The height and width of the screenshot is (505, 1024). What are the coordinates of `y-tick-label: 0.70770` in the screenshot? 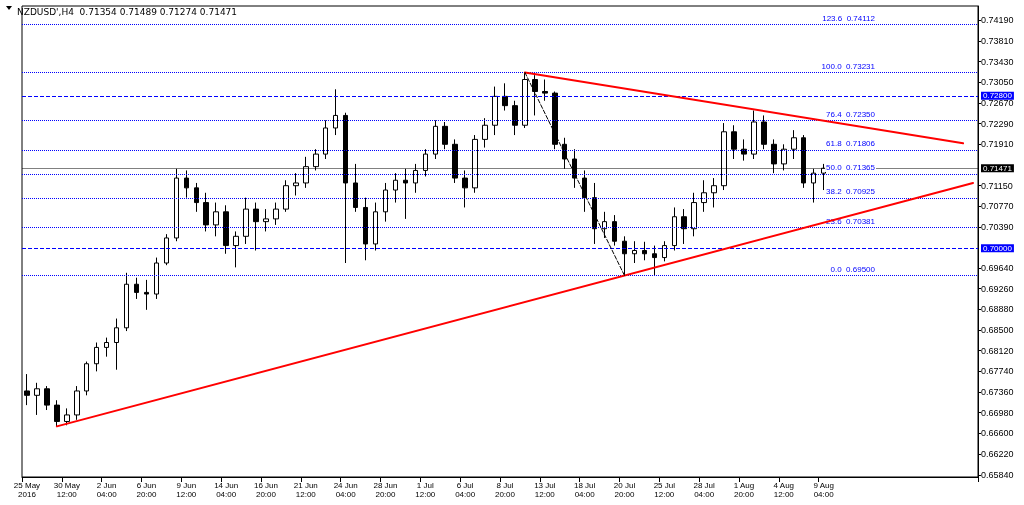 It's located at (997, 206).